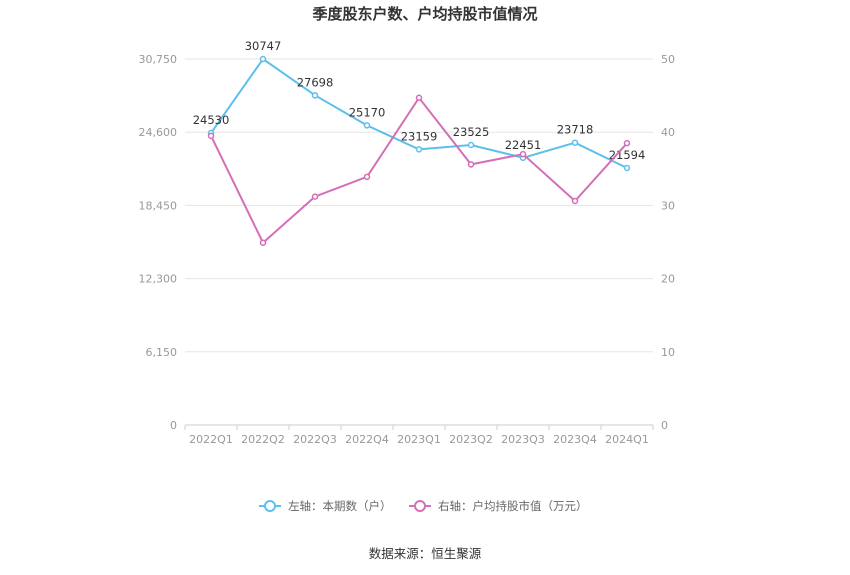 This screenshot has width=850, height=575. What do you see at coordinates (211, 439) in the screenshot?
I see `x-tick-label: 2022Q1` at bounding box center [211, 439].